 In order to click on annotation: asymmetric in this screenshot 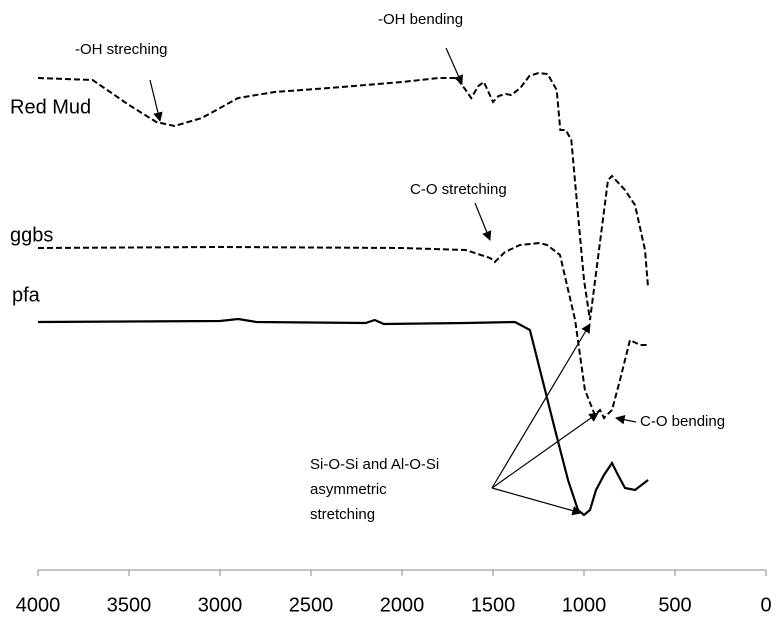, I will do `click(348, 489)`.